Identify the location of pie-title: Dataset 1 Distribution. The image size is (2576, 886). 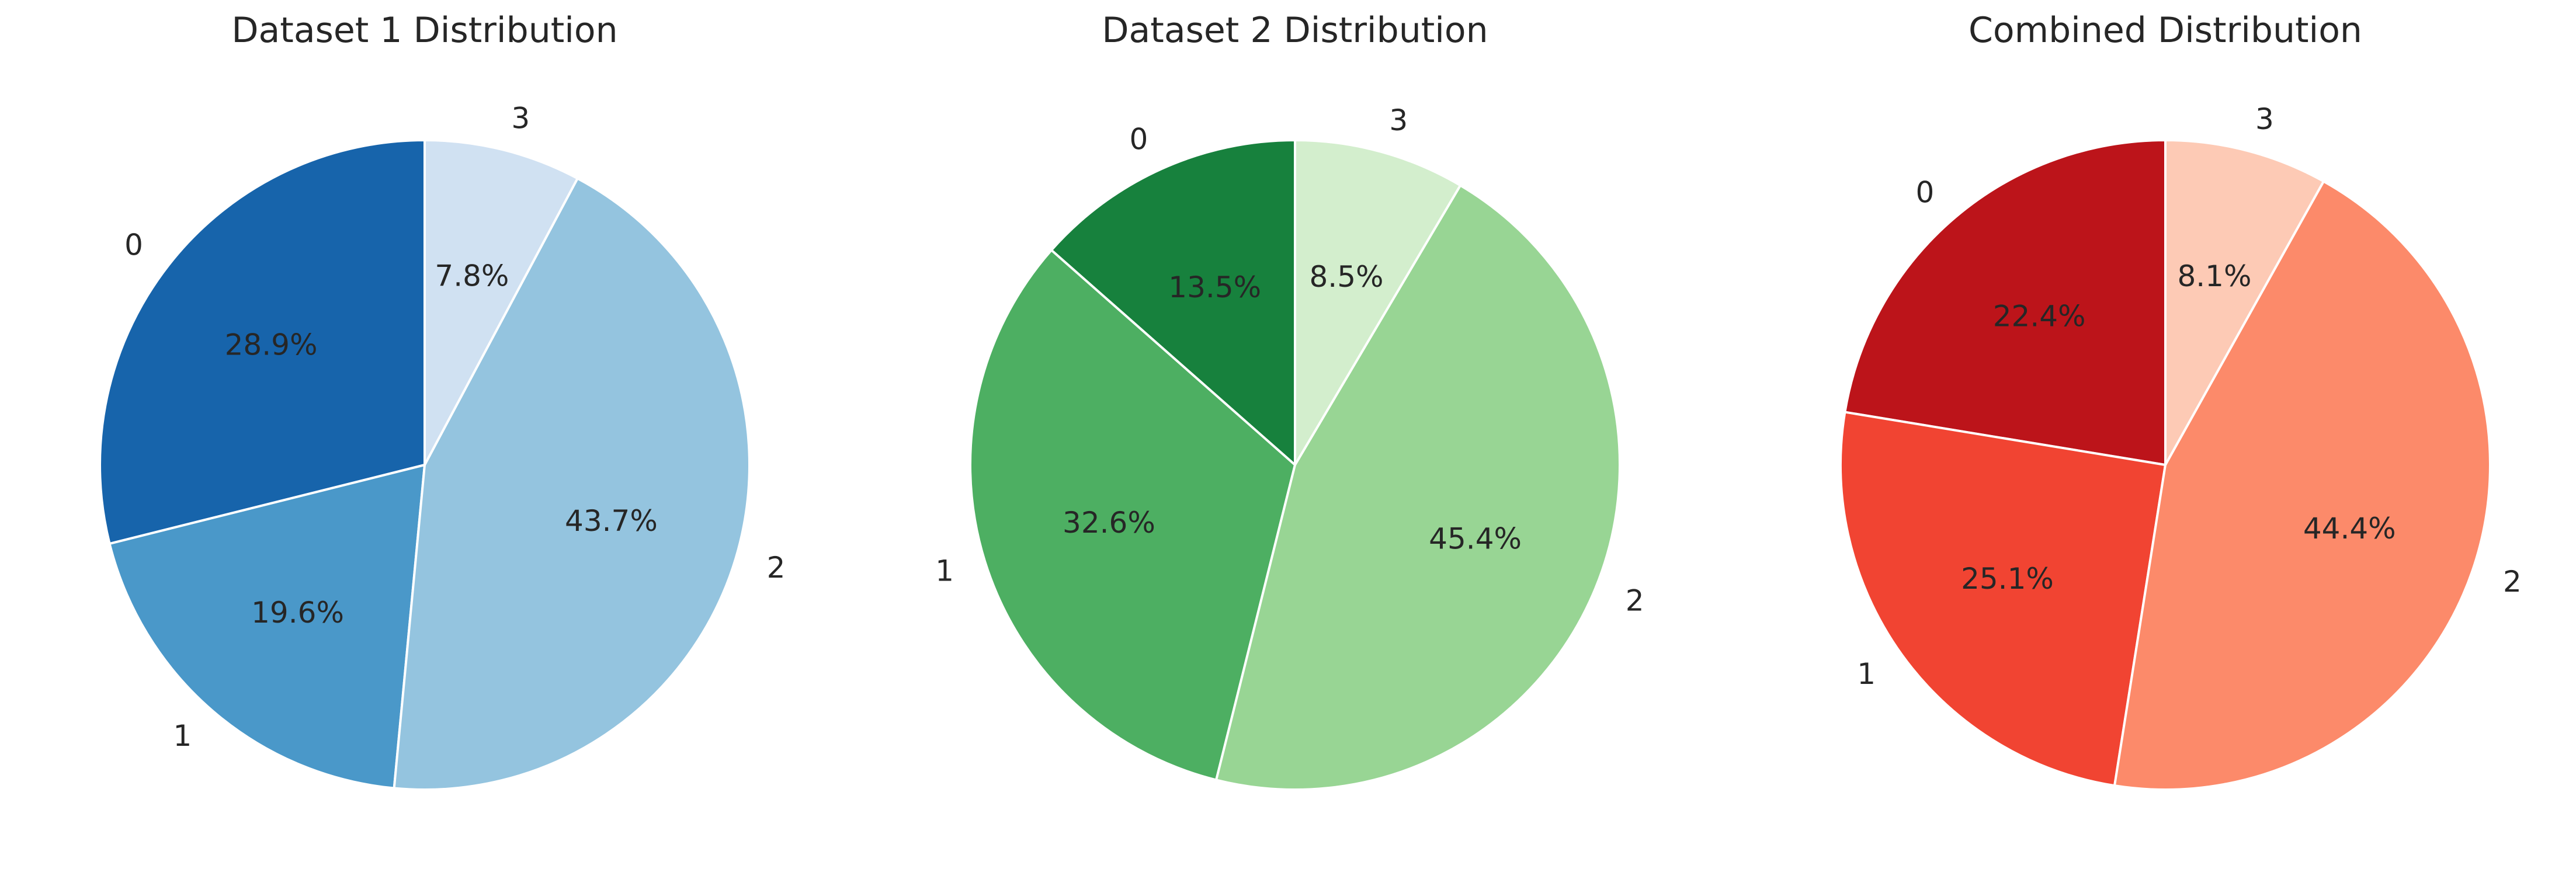
(424, 30).